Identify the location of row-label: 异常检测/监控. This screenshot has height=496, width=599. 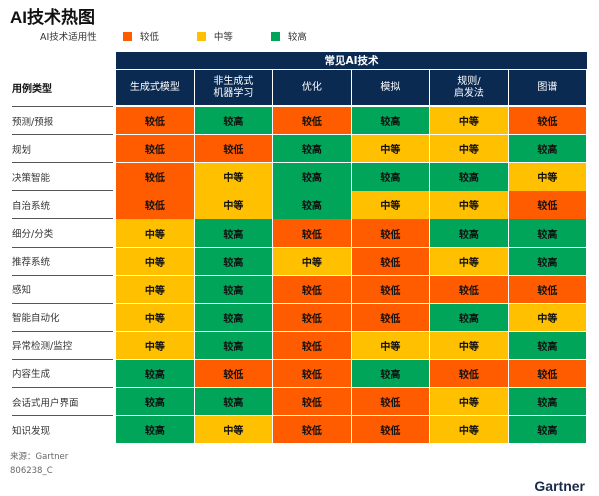
(42, 347).